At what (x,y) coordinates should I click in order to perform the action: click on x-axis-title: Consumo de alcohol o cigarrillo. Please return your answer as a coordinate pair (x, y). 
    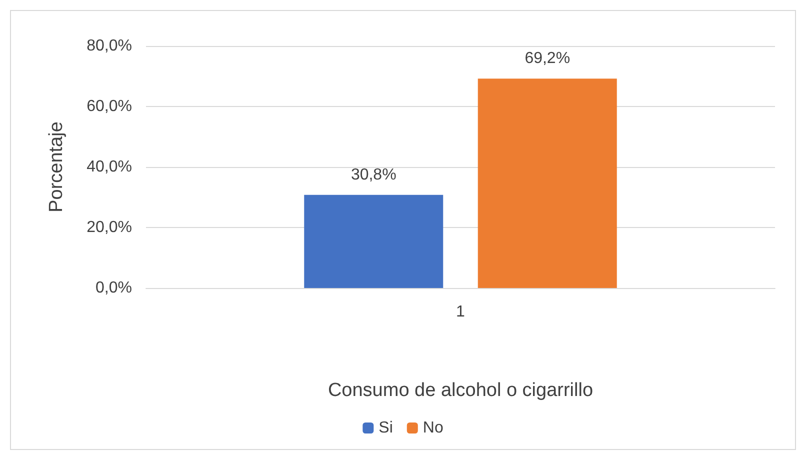
    Looking at the image, I should click on (461, 390).